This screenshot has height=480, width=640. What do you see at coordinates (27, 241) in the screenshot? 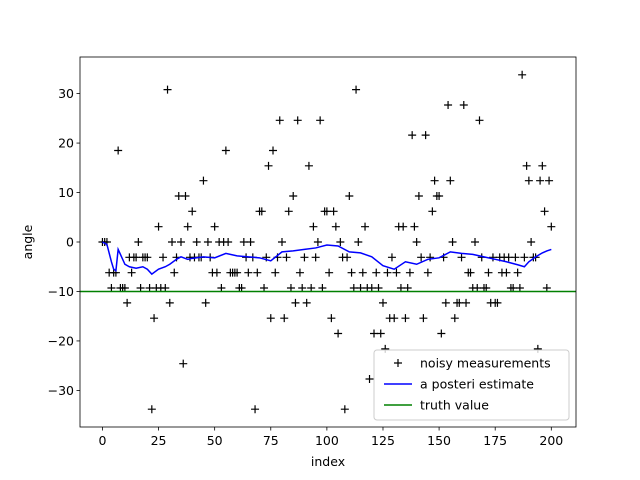
I see `y-axis-label: angle` at bounding box center [27, 241].